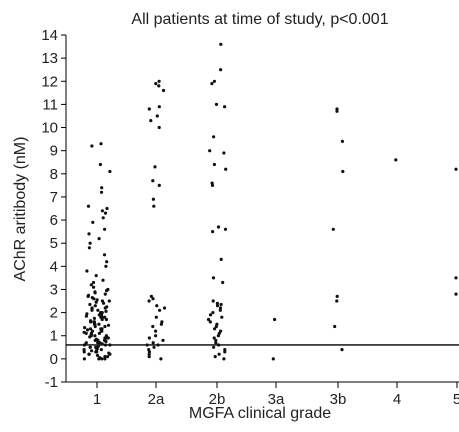 The height and width of the screenshot is (432, 459). I want to click on x-tick-label: 2b, so click(217, 399).